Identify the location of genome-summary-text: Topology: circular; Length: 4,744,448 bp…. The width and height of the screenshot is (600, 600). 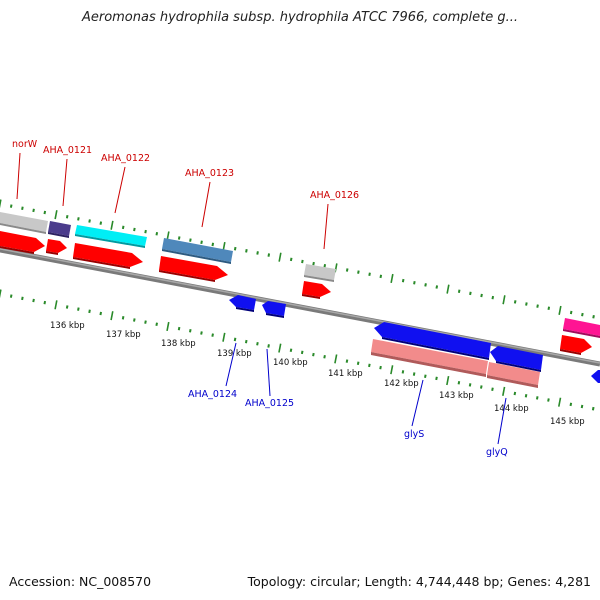
(419, 581).